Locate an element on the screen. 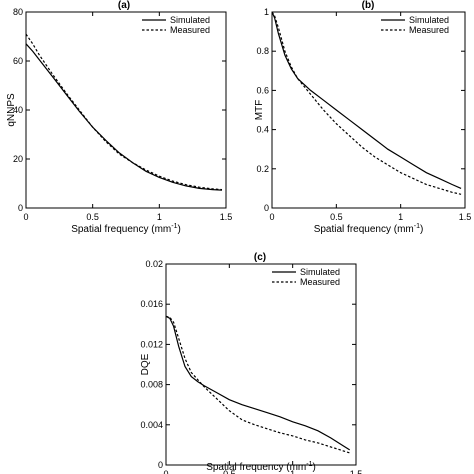 This screenshot has width=474, height=474. y-tick-label: 0.012 is located at coordinates (151, 344).